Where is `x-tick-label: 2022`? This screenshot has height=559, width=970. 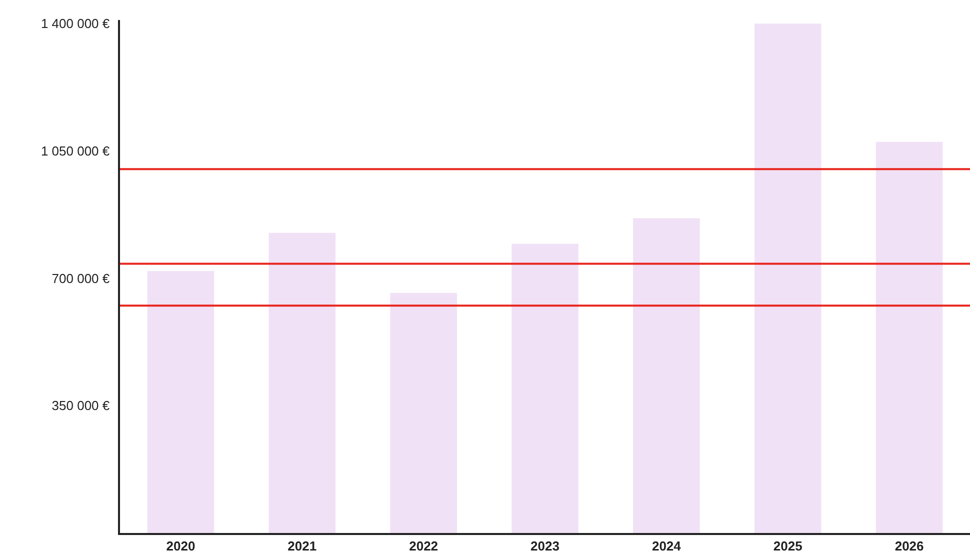 x-tick-label: 2022 is located at coordinates (423, 546).